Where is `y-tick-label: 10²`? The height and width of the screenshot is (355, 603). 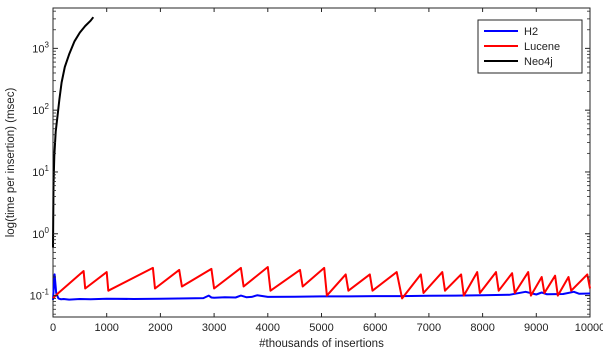 y-tick-label: 10² is located at coordinates (40, 109).